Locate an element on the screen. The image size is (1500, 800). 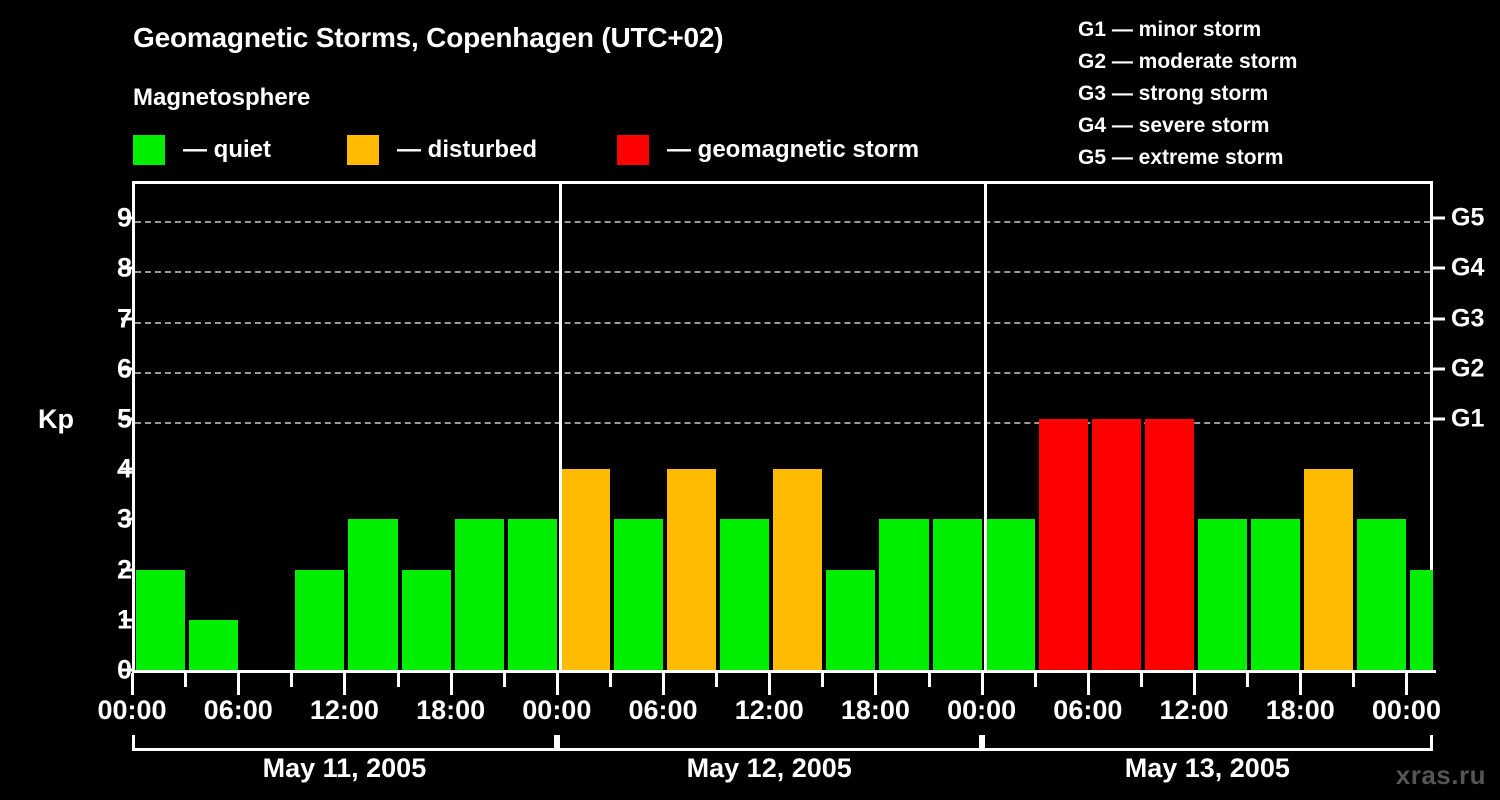
g-tick-label: G2 is located at coordinates (1468, 368).